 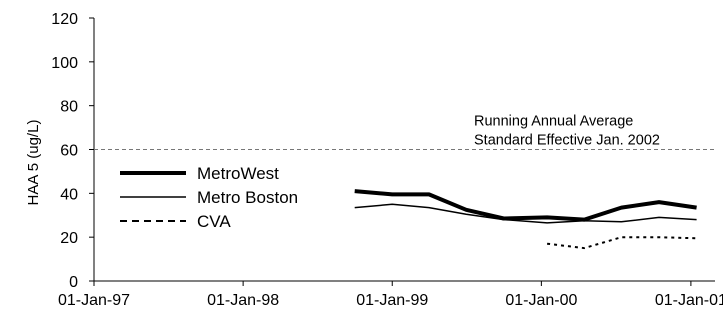 What do you see at coordinates (73, 282) in the screenshot?
I see `y-tick-label: 0` at bounding box center [73, 282].